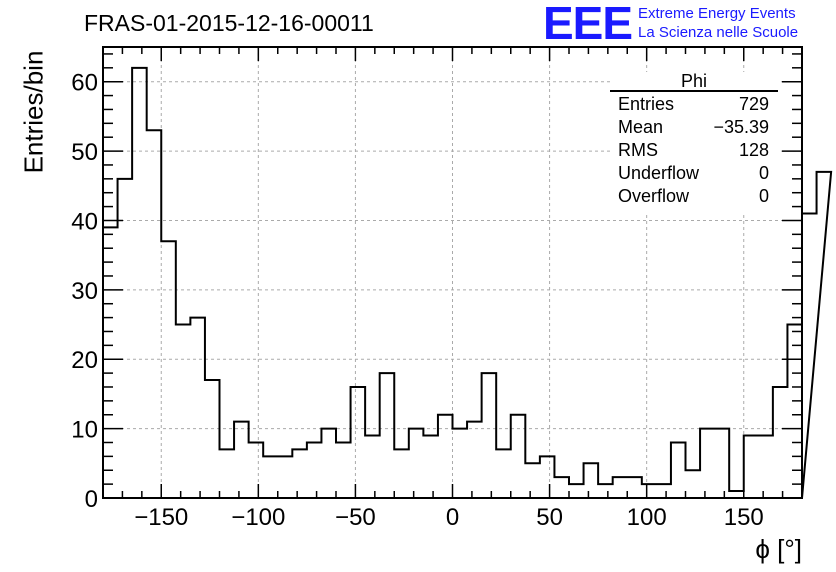 The image size is (836, 572). Describe the element at coordinates (654, 196) in the screenshot. I see `stats-label: Overflow` at that location.